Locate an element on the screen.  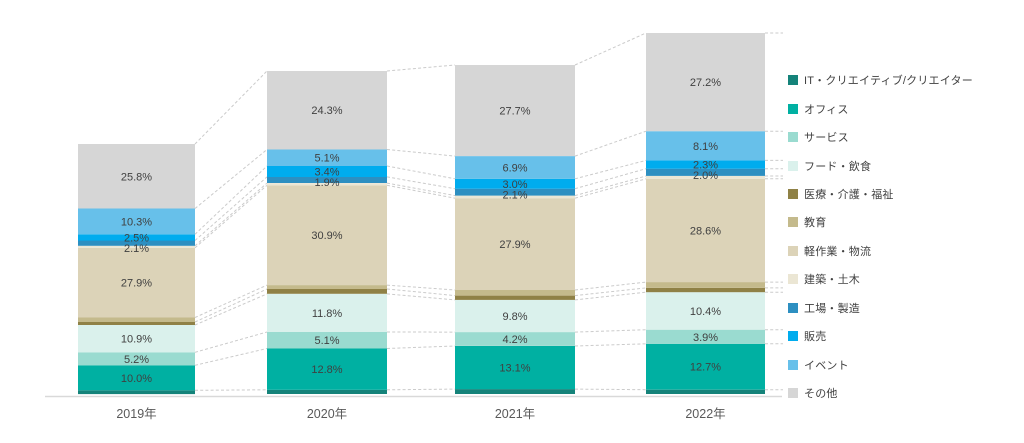
data-label: 2.0% is located at coordinates (705, 176).